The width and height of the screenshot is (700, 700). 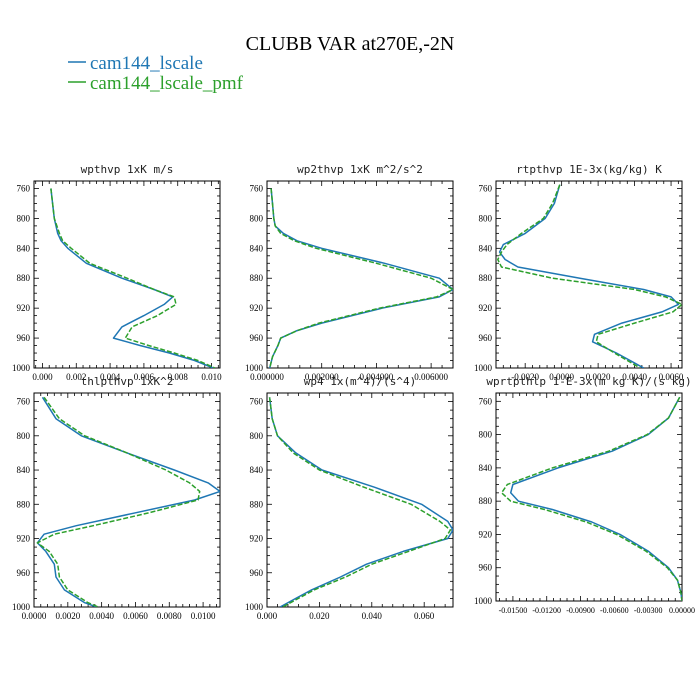 What do you see at coordinates (203, 616) in the screenshot?
I see `x-tick-label: 0.0100` at bounding box center [203, 616].